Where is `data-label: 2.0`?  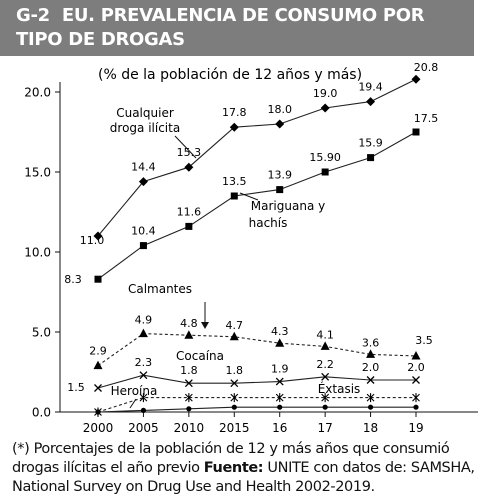
data-label: 2.0 is located at coordinates (416, 367).